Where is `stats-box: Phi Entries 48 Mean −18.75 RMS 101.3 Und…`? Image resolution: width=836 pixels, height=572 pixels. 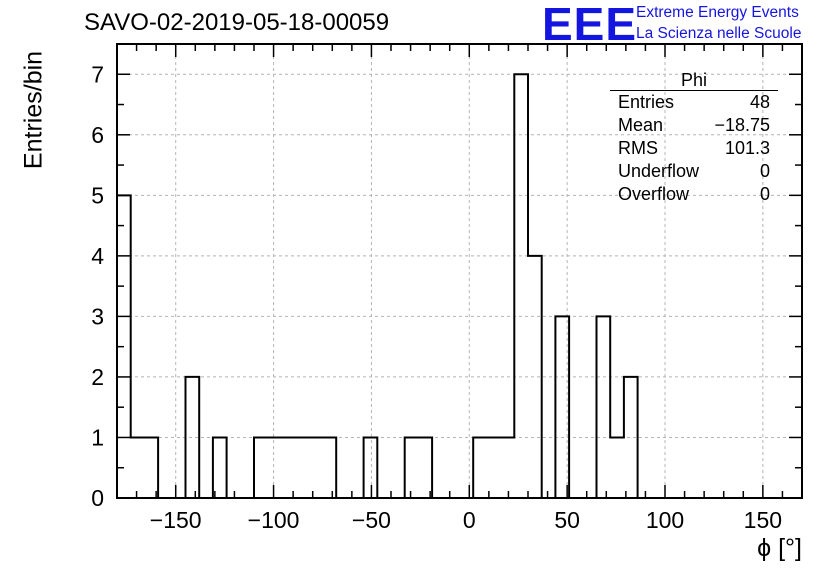 stats-box: Phi Entries 48 Mean −18.75 RMS 101.3 Und… is located at coordinates (694, 138).